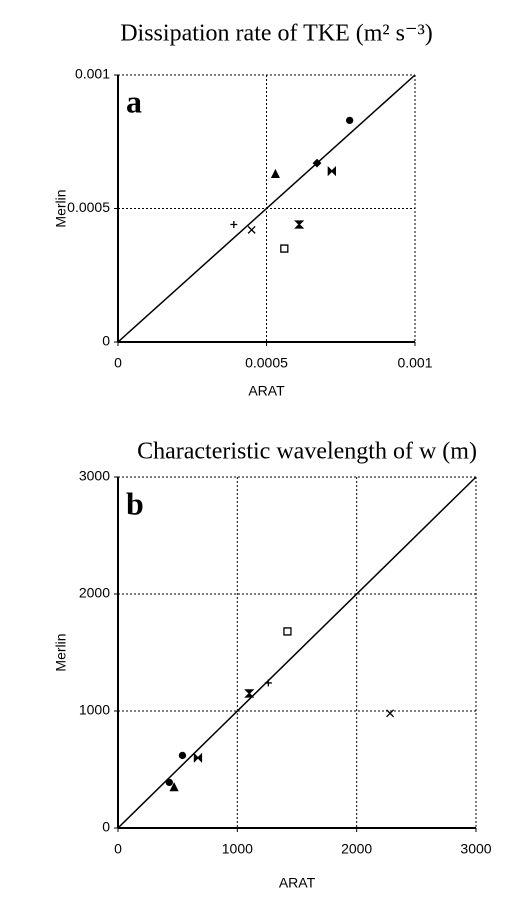 This screenshot has width=526, height=898. What do you see at coordinates (266, 363) in the screenshot?
I see `x-tick-label: 0.0005` at bounding box center [266, 363].